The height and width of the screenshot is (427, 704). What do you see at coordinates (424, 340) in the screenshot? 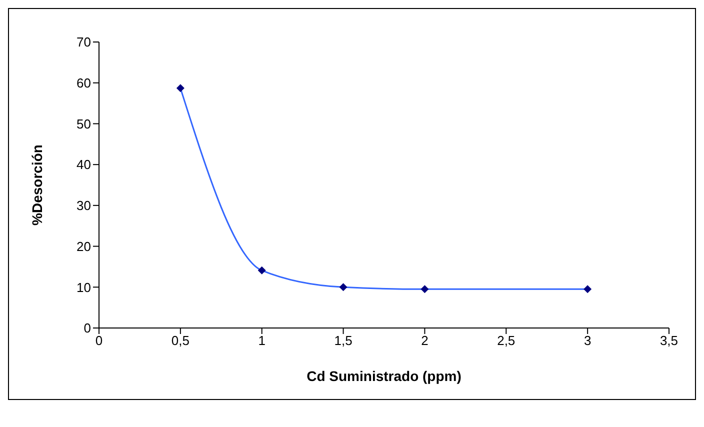
I see `x-tick-label: 2` at bounding box center [424, 340].